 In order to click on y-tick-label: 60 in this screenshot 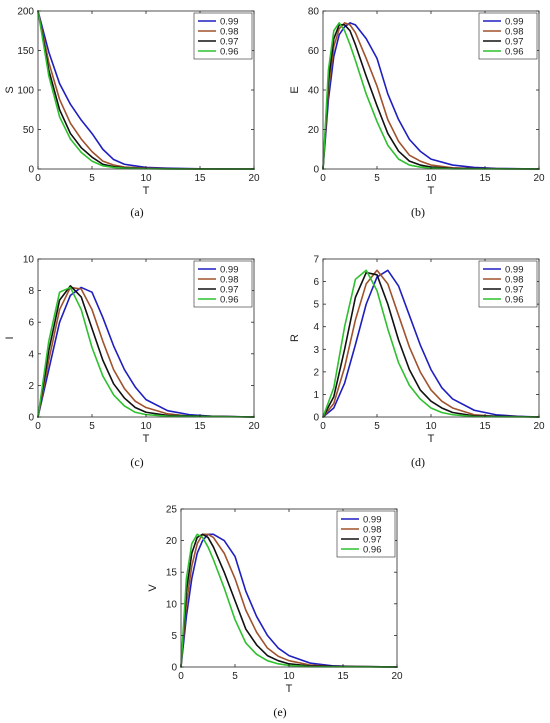, I will do `click(314, 51)`.